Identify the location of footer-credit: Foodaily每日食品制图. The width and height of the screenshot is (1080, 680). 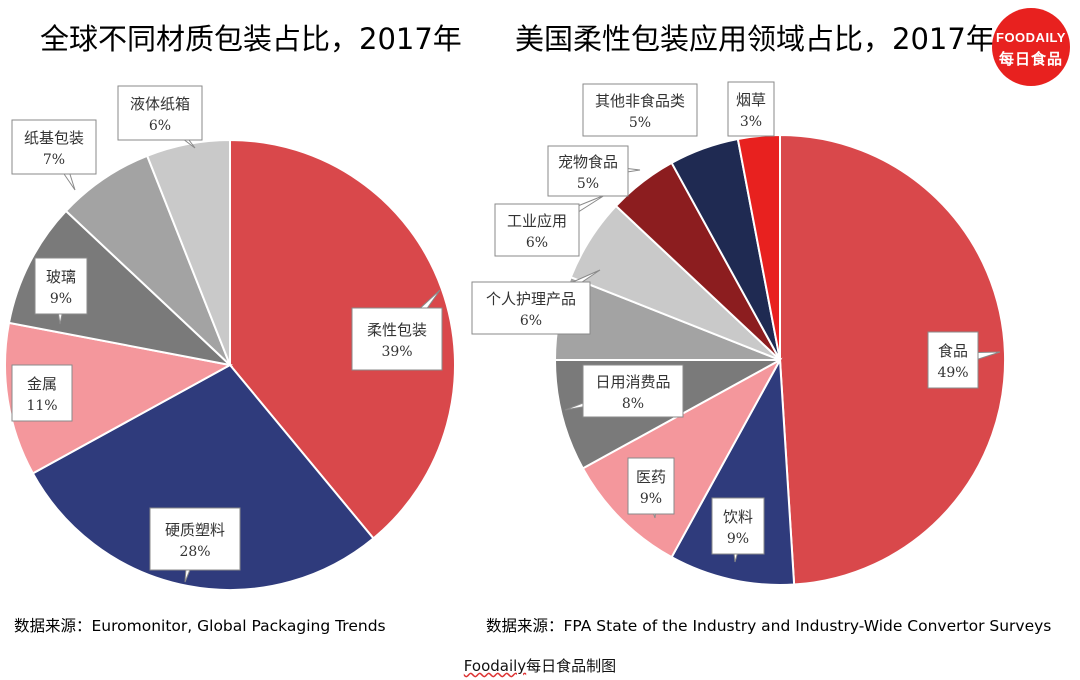
(540, 665).